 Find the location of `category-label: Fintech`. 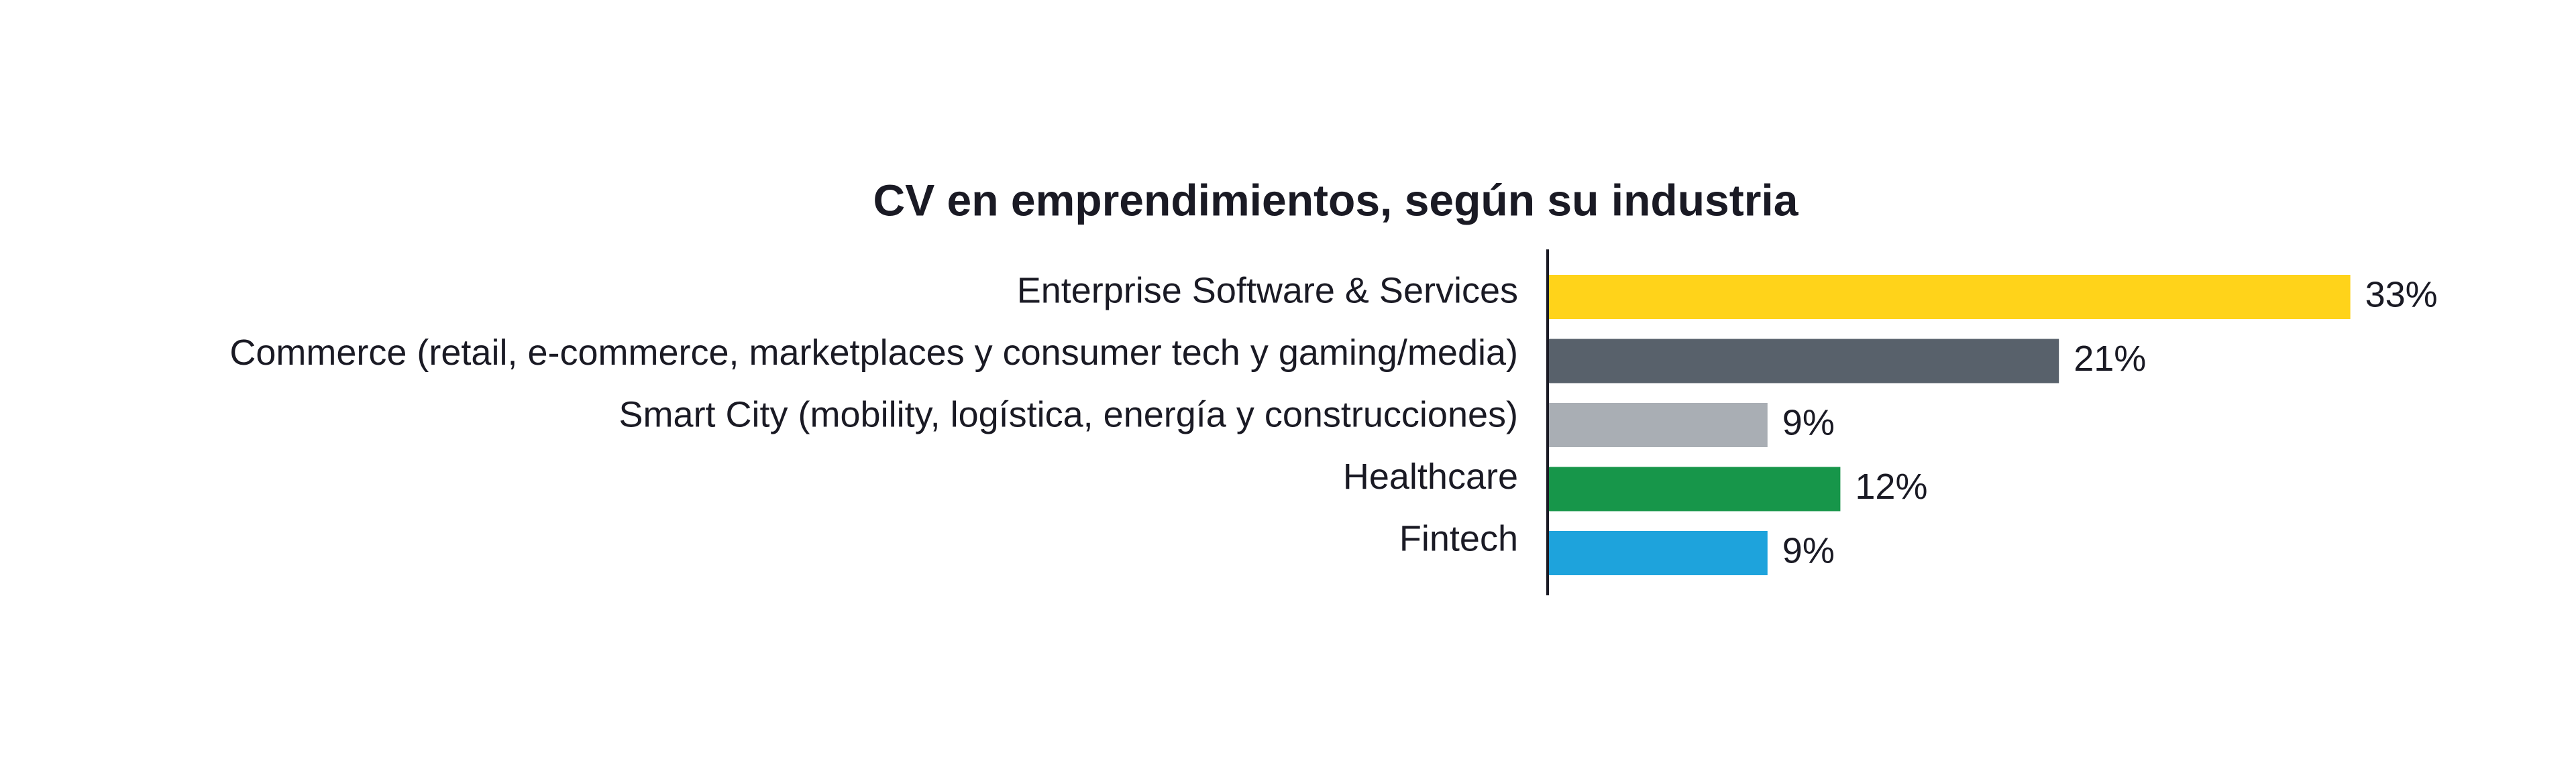

category-label: Fintech is located at coordinates (1458, 538).